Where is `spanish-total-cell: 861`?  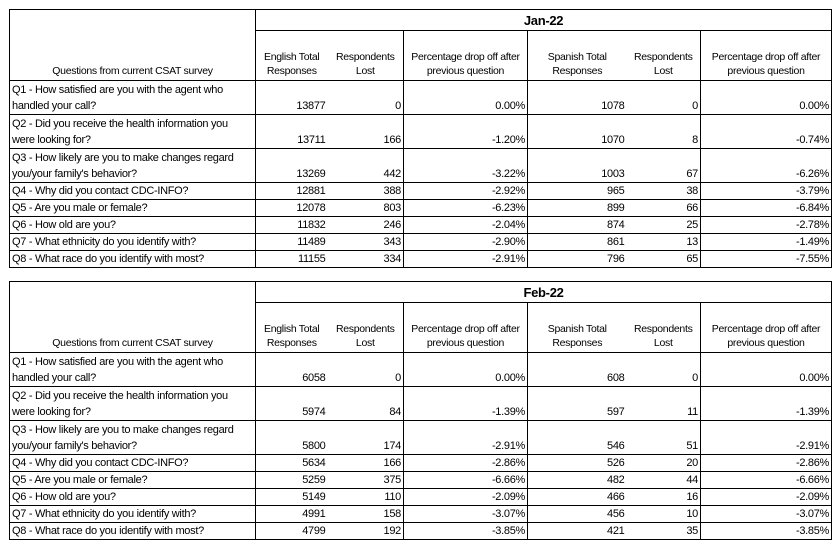
spanish-total-cell: 861 is located at coordinates (577, 242).